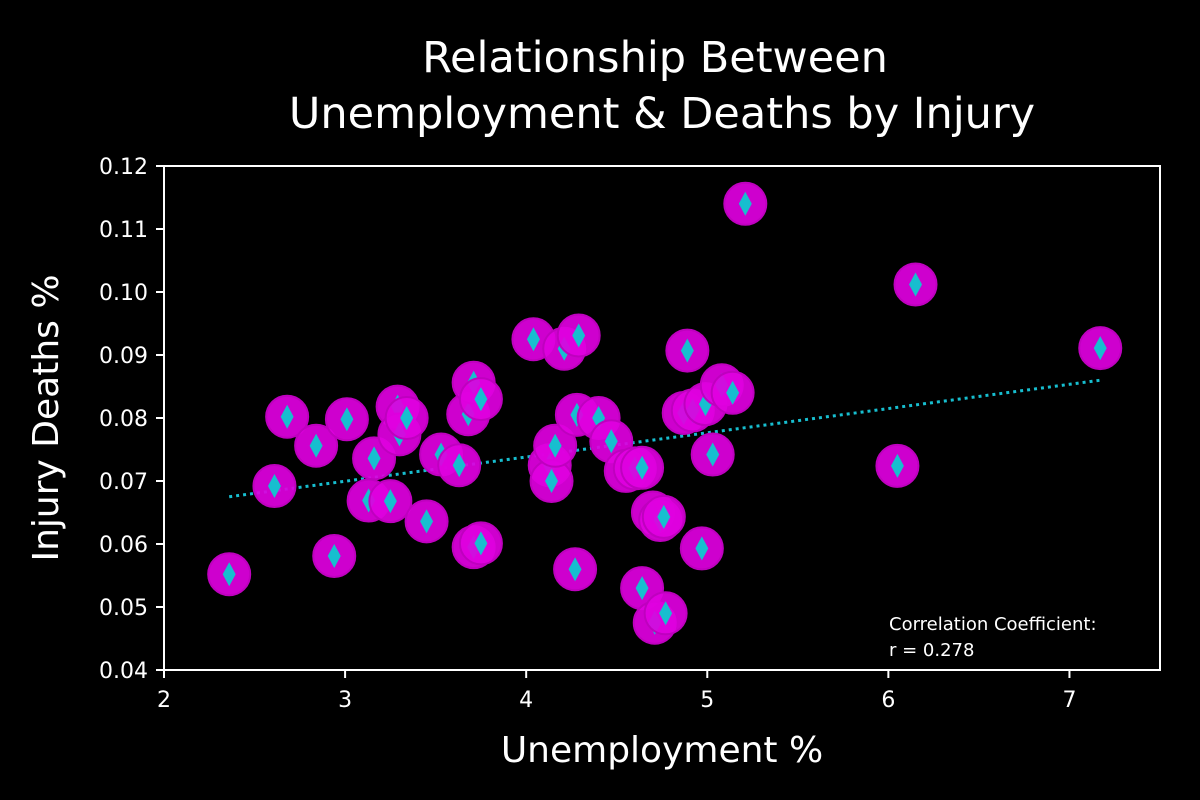 The height and width of the screenshot is (800, 1200). I want to click on trend-line, so click(664, 438).